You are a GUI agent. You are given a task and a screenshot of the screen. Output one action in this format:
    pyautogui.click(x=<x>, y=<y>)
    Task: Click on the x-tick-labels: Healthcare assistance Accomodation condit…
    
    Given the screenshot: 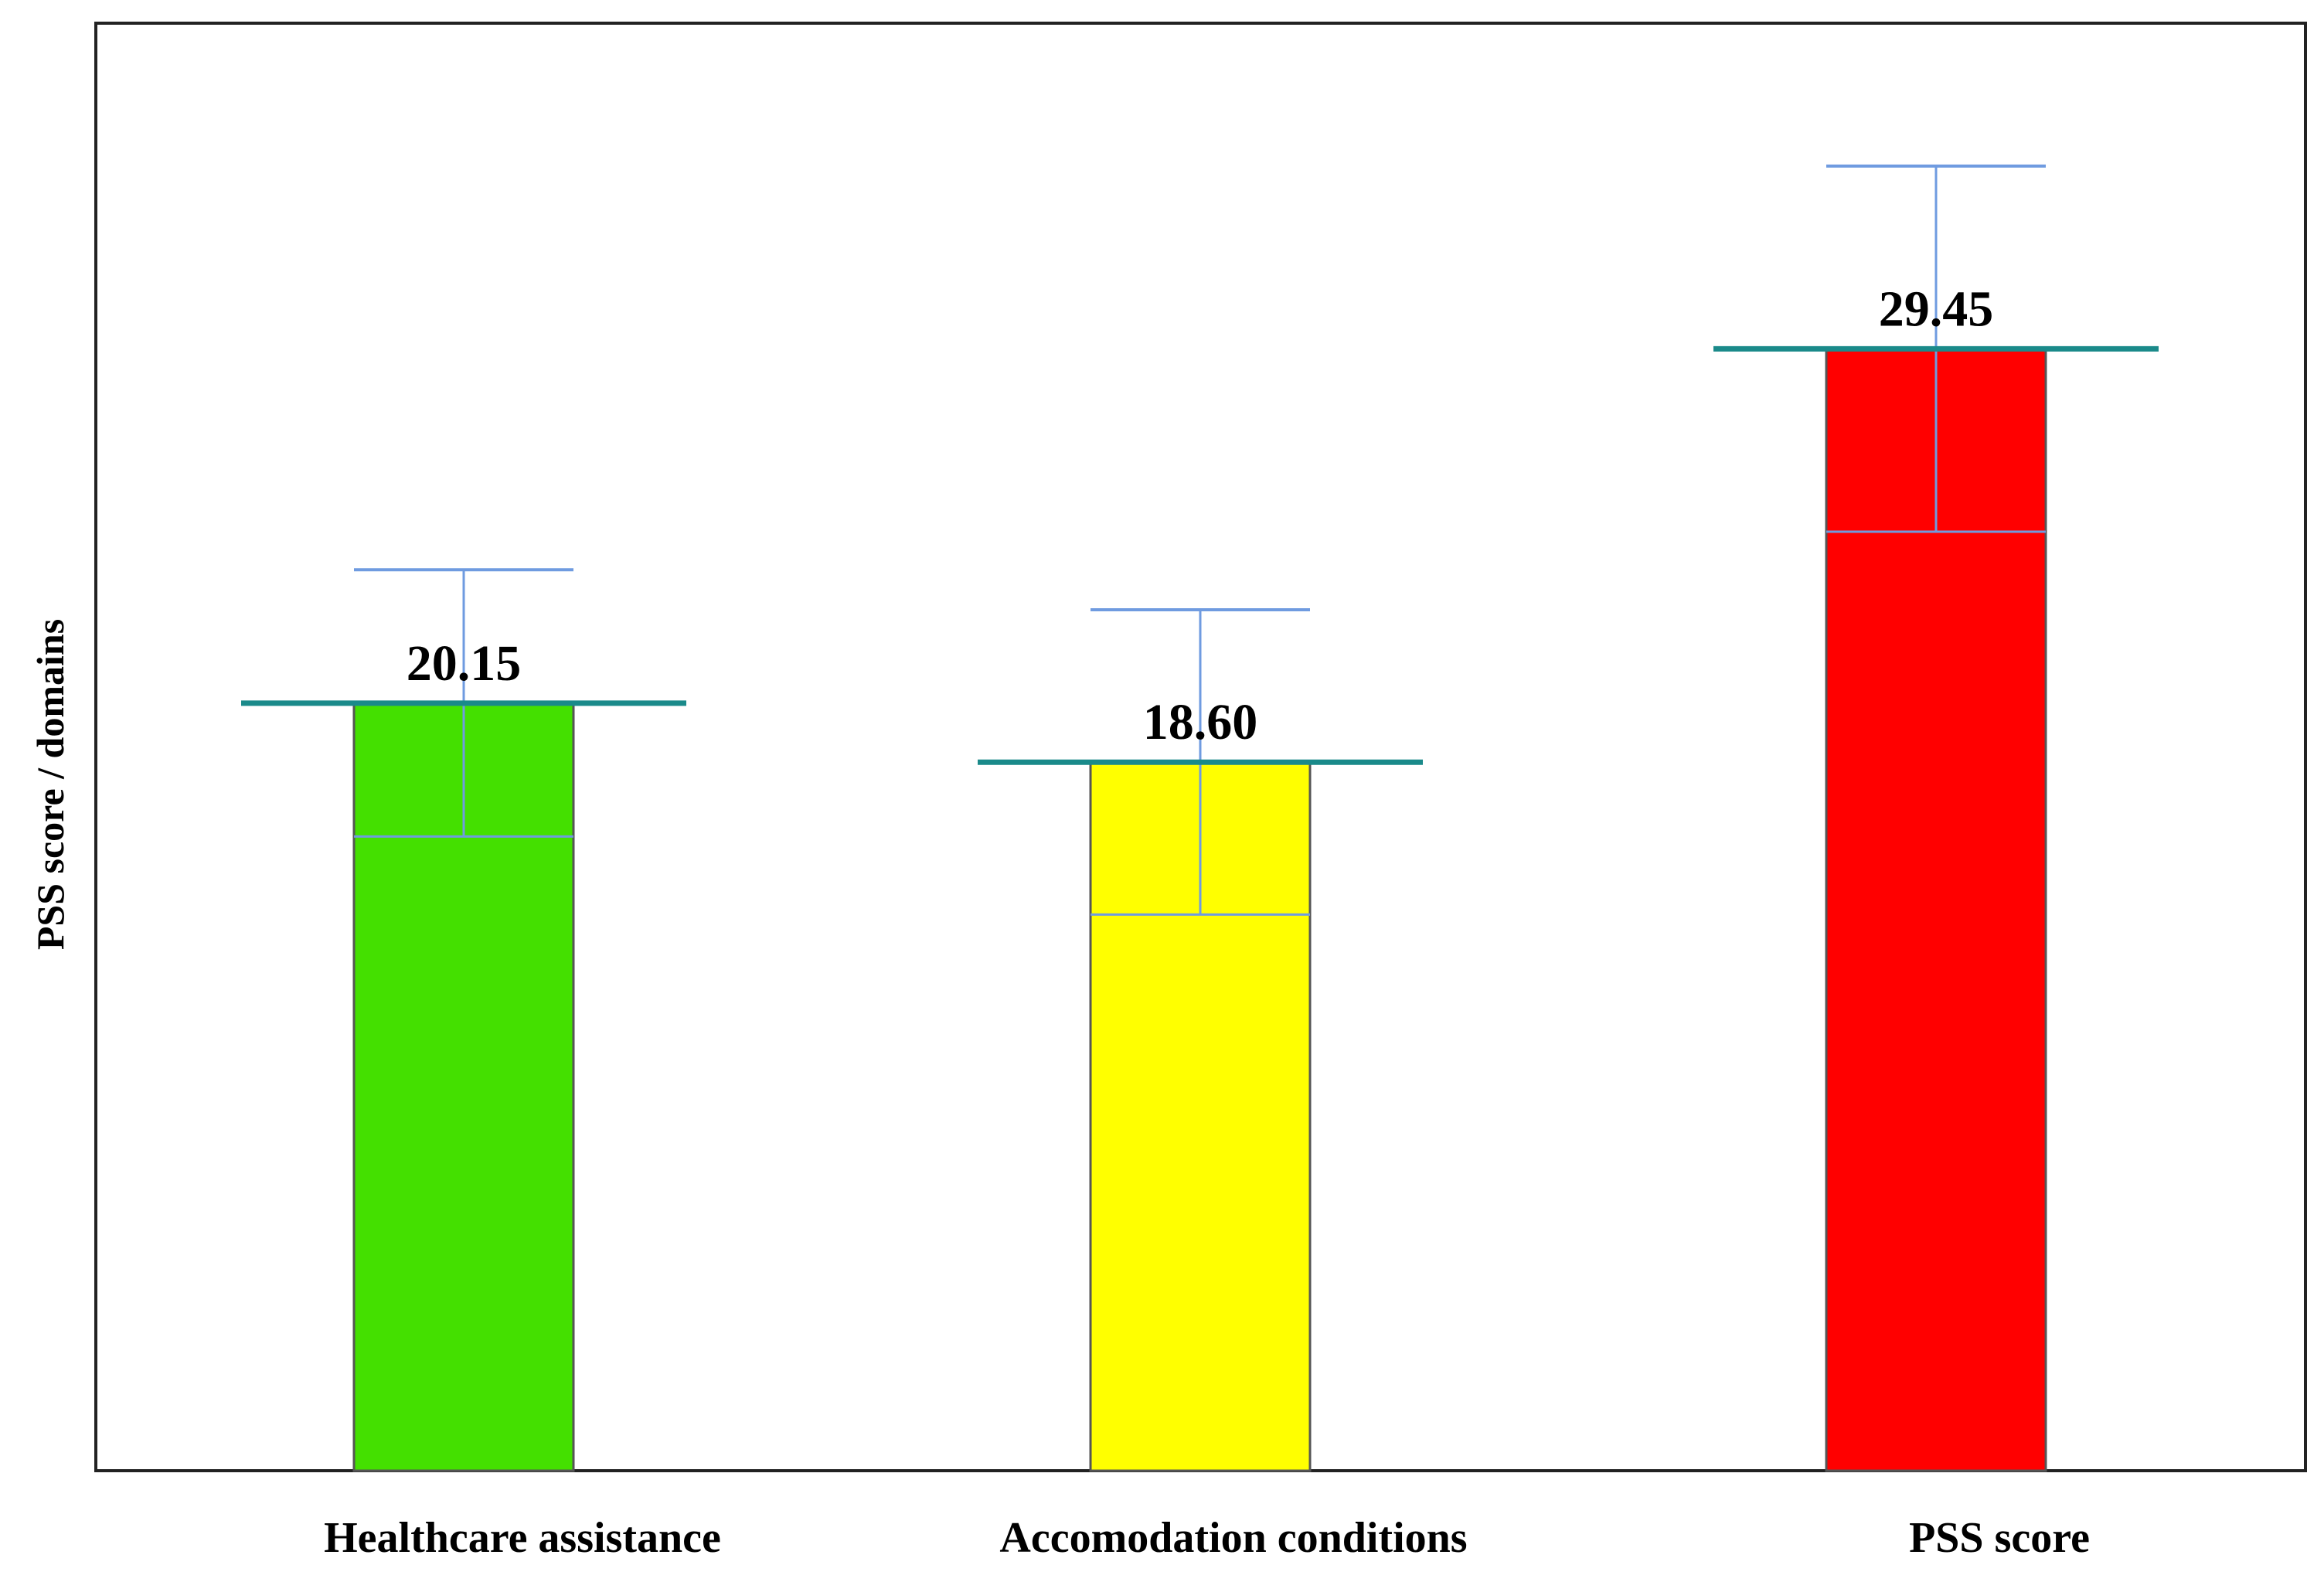 What is the action you would take?
    pyautogui.click(x=1207, y=1538)
    